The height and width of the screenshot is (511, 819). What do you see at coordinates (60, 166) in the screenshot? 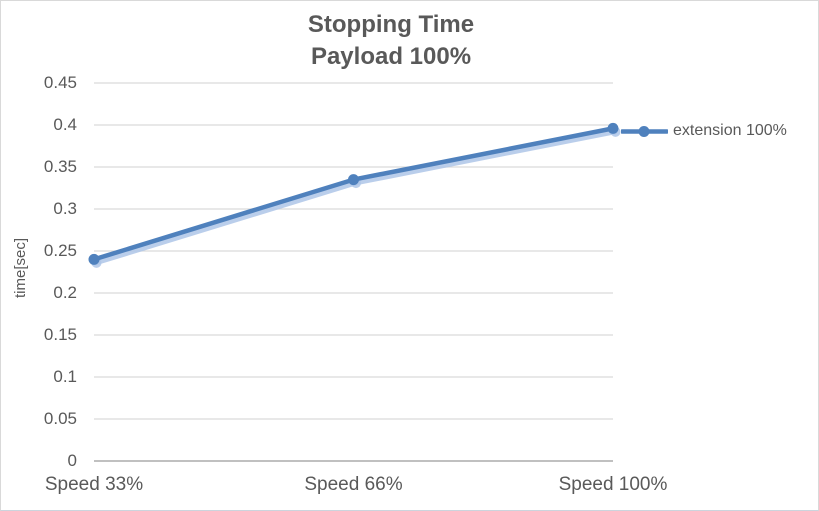
I see `y-tick-label: 0.35` at bounding box center [60, 166].